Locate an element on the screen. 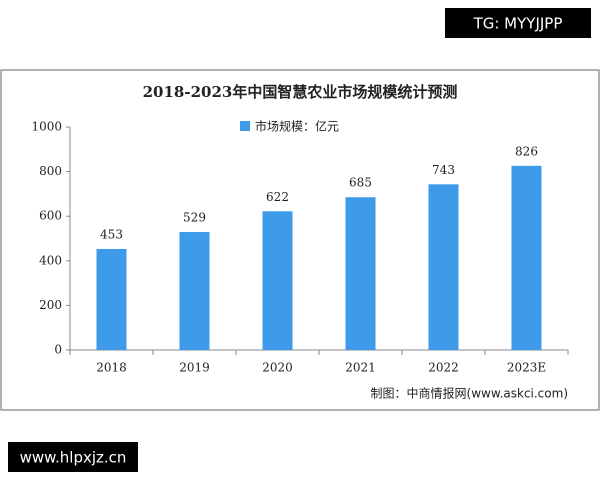 The width and height of the screenshot is (600, 480). source: 制图：中商情报网(www.askci.com) is located at coordinates (469, 393).